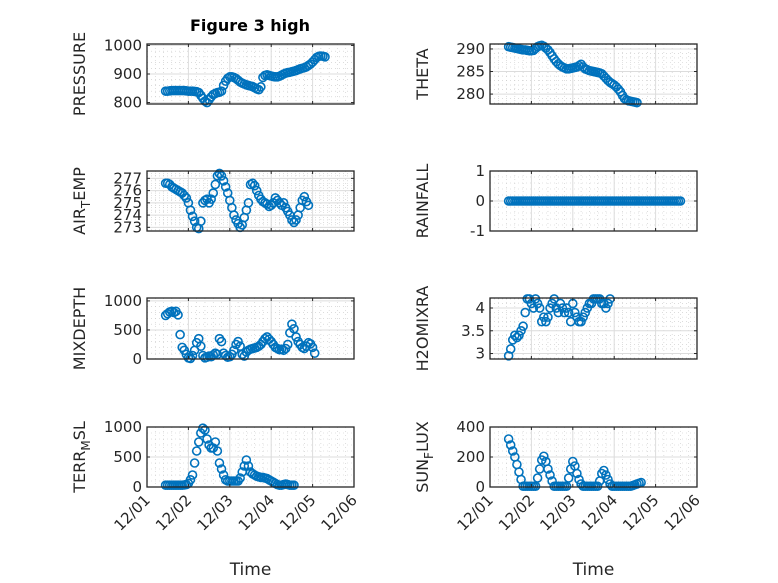 The height and width of the screenshot is (583, 778). I want to click on subplot-pressure: 800 900 1000 PRESSURE, so click(212, 74).